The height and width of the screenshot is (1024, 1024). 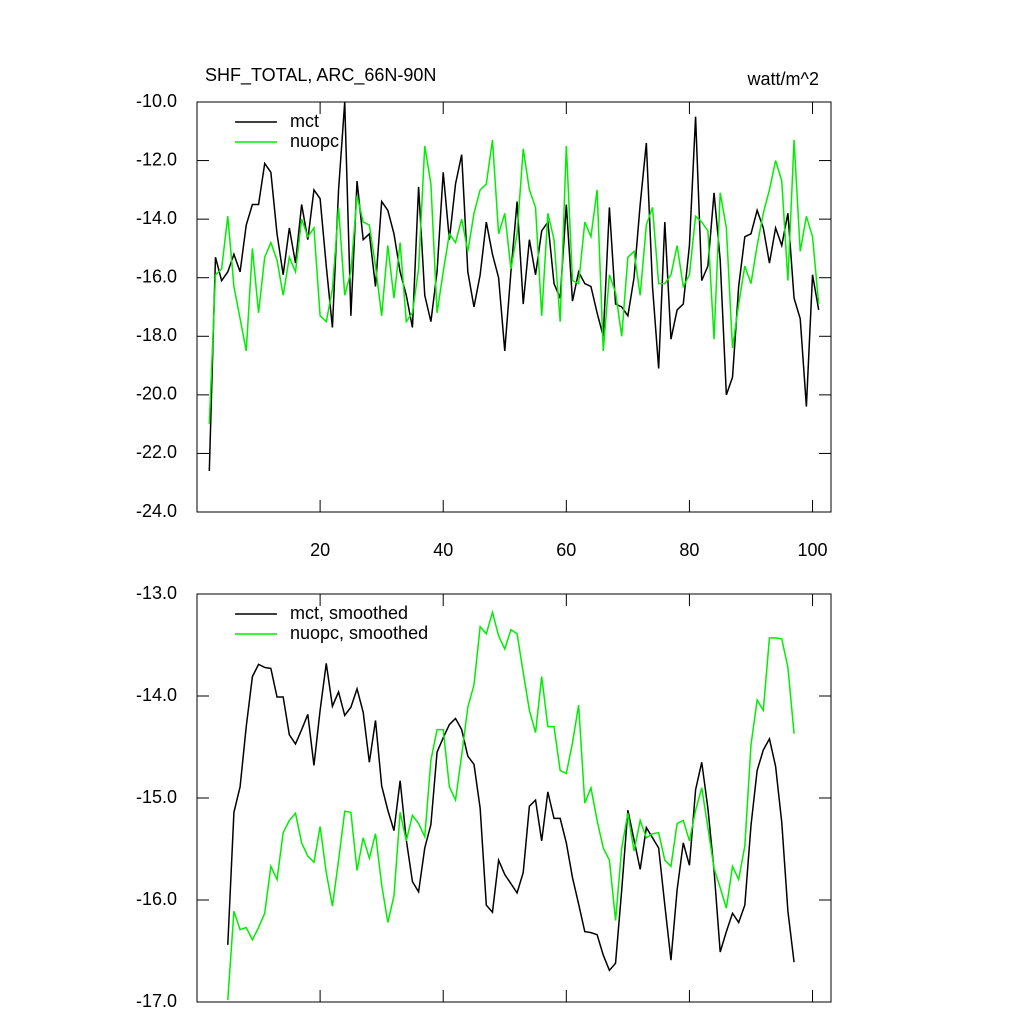 I want to click on legend-label: nuopc, so click(x=314, y=141).